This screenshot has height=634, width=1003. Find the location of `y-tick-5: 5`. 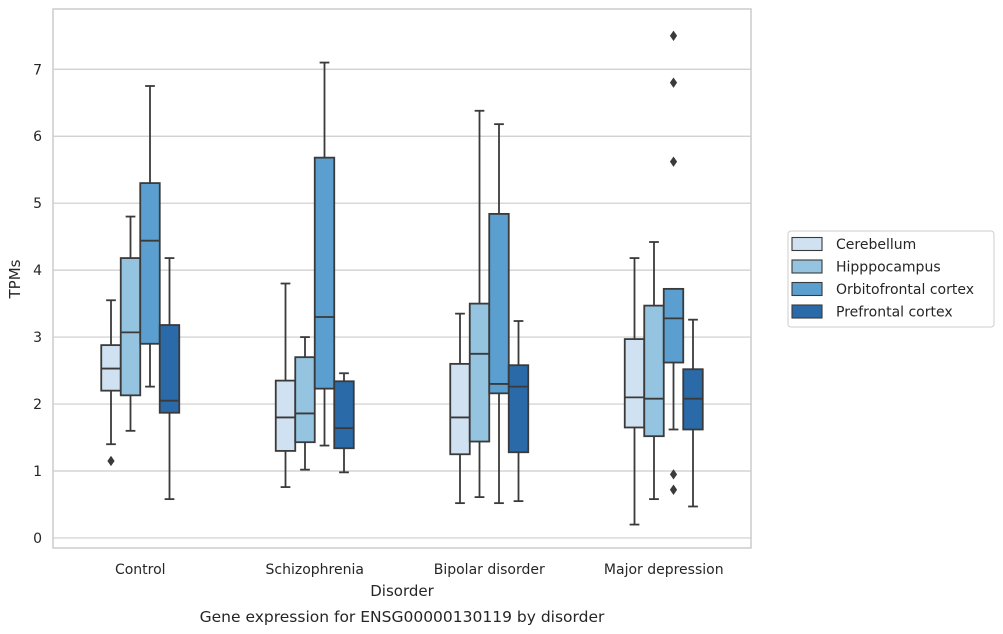

y-tick-5: 5 is located at coordinates (37, 204).